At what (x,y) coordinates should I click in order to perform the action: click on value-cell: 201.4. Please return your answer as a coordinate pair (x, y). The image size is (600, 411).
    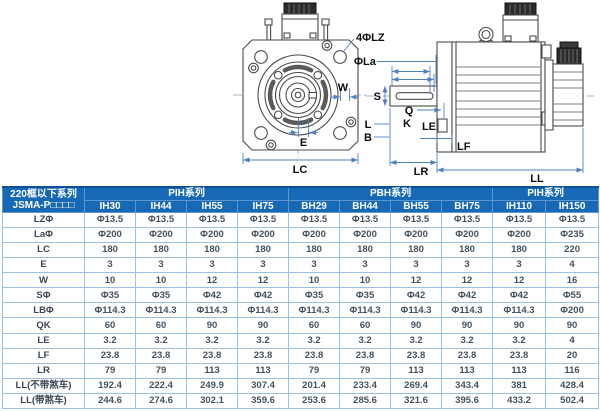
    Looking at the image, I should click on (314, 385).